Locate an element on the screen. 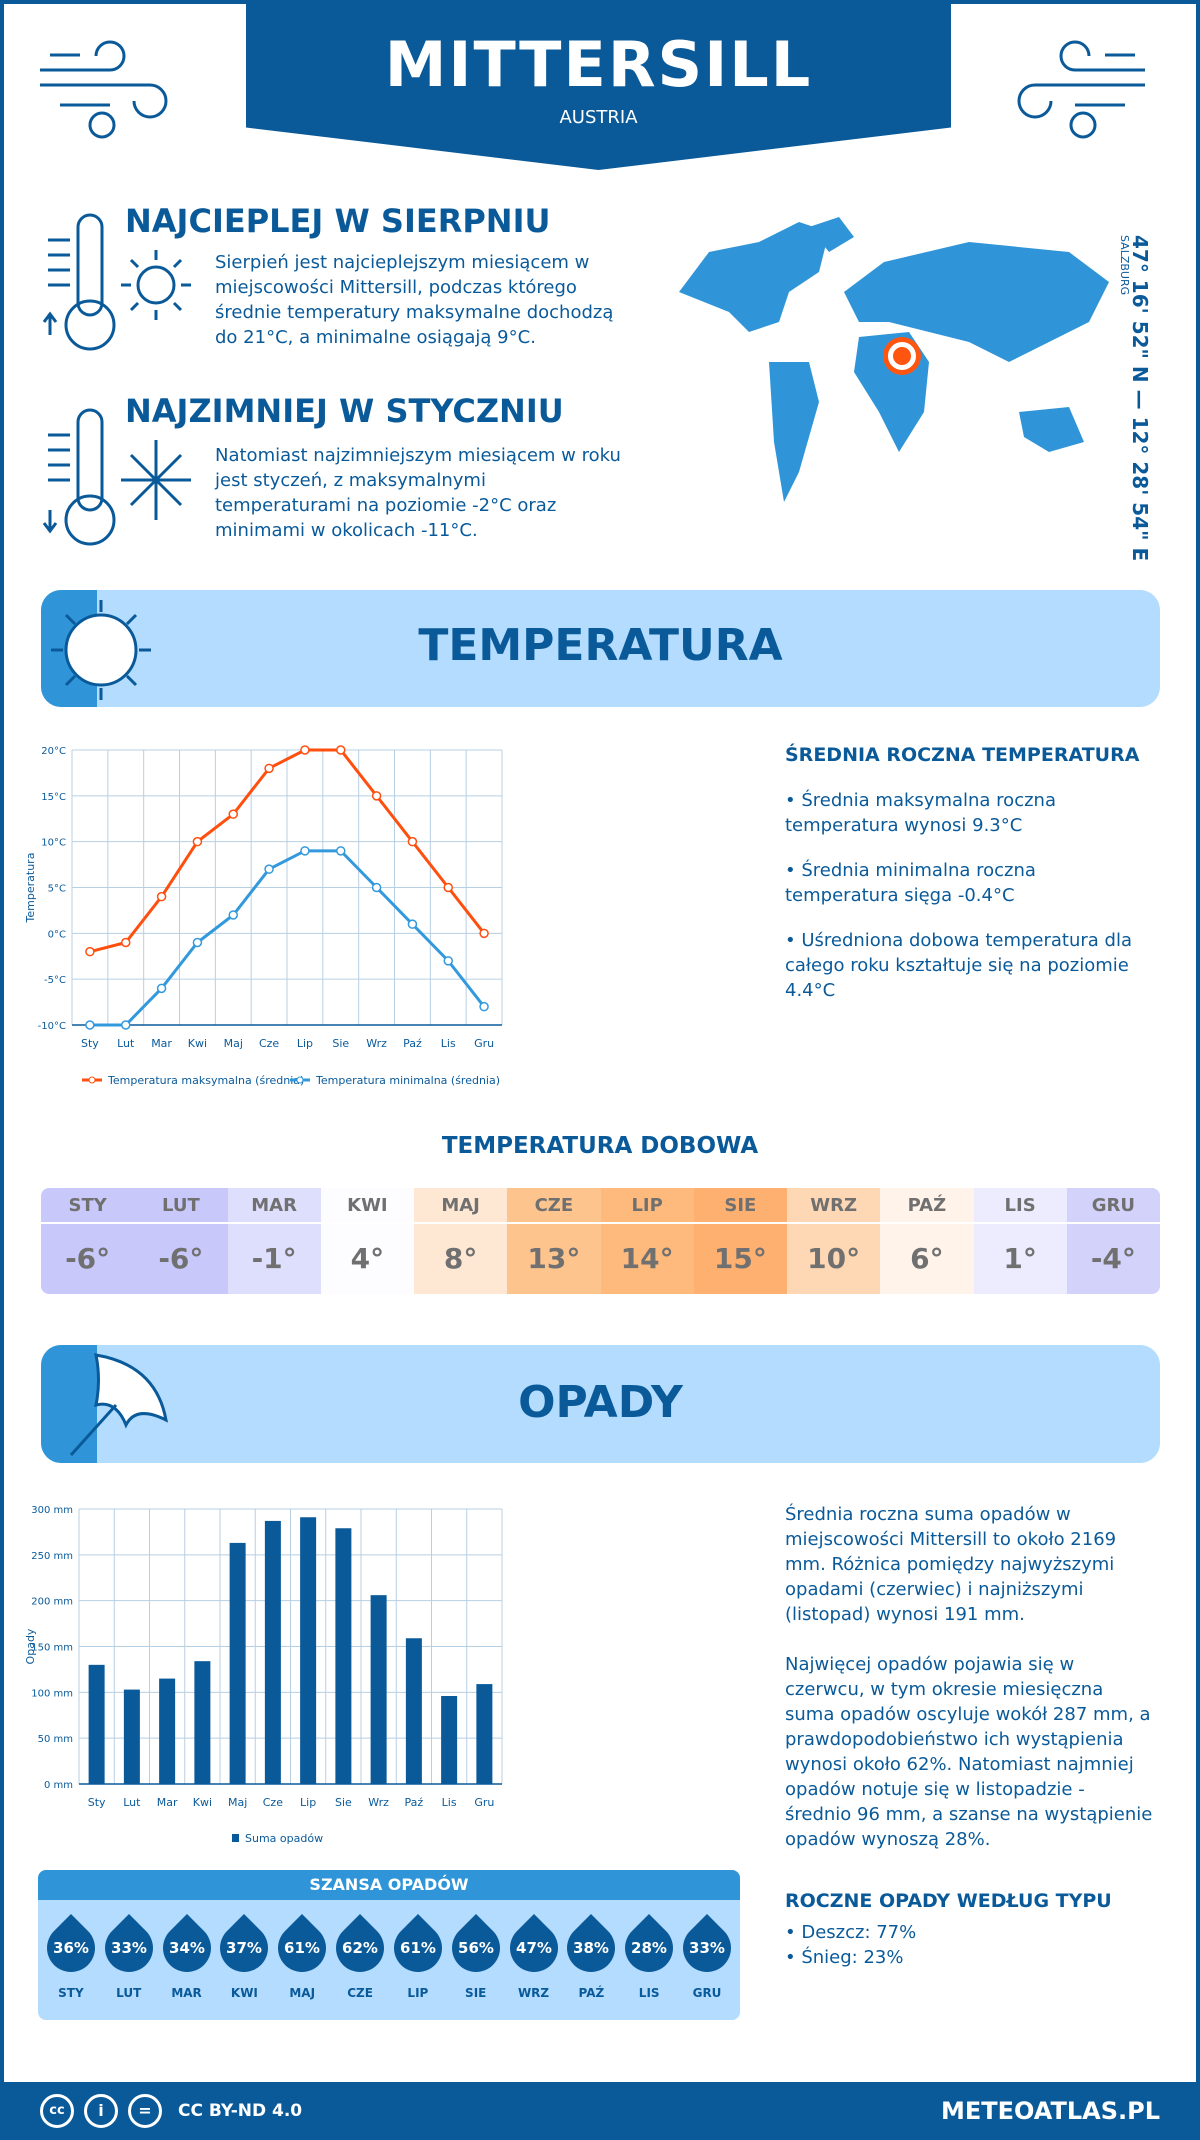 The width and height of the screenshot is (1200, 2140). daily-temp-cell: STY -6° is located at coordinates (88, 1241).